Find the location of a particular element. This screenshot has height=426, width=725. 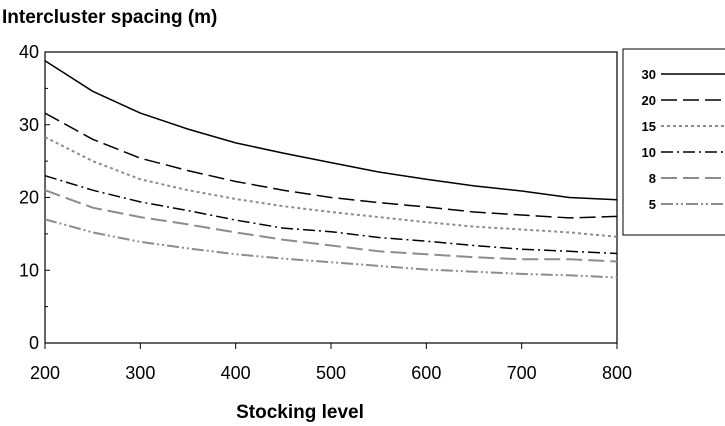

x-axis: 200 300 400 500 600 700 800 is located at coordinates (331, 363).